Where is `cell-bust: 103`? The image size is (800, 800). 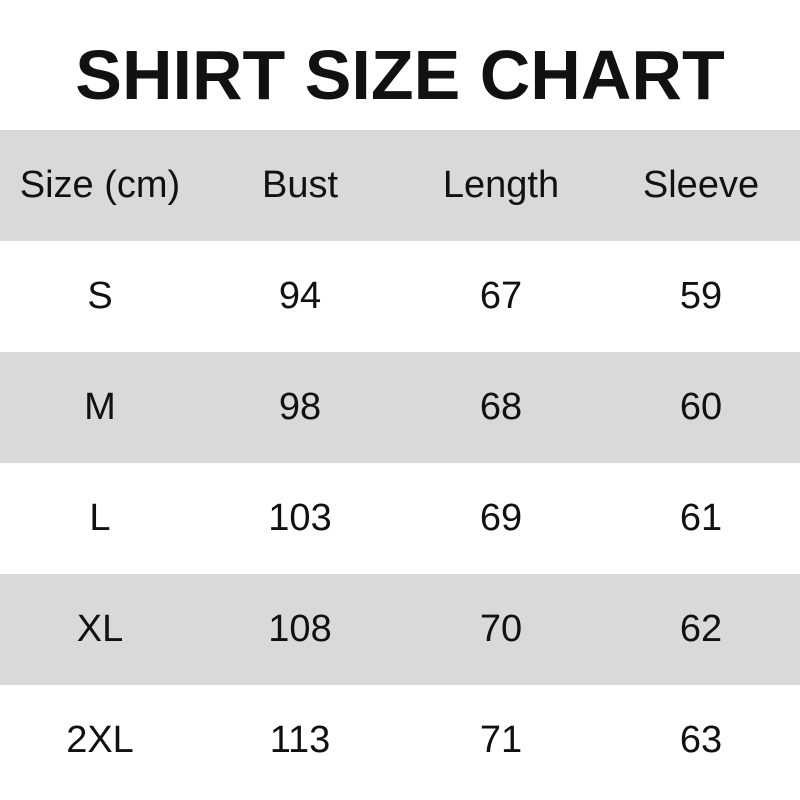 cell-bust: 103 is located at coordinates (300, 518).